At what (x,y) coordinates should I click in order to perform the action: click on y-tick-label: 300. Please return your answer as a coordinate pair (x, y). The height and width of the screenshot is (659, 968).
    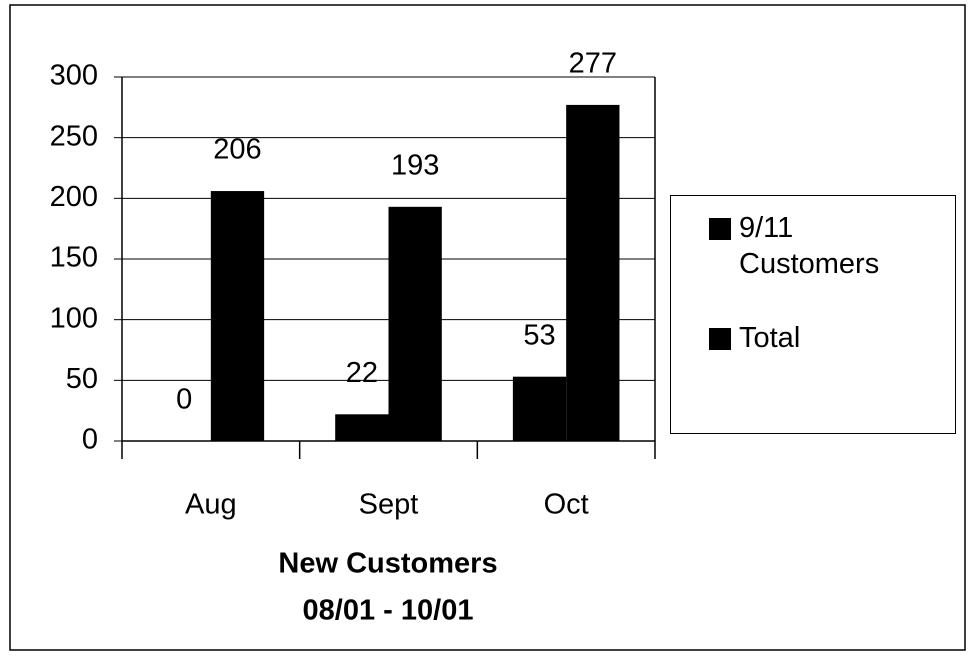
    Looking at the image, I should click on (74, 76).